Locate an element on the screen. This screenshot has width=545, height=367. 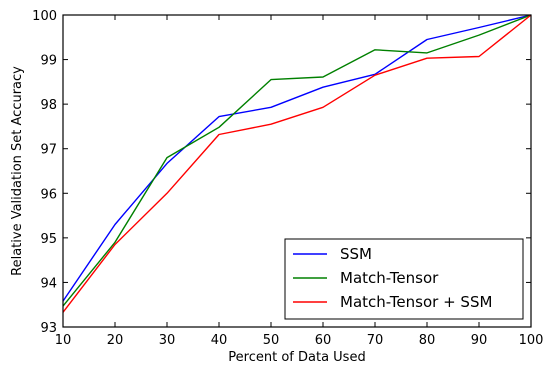
y-tick-label: 98 is located at coordinates (48, 105).